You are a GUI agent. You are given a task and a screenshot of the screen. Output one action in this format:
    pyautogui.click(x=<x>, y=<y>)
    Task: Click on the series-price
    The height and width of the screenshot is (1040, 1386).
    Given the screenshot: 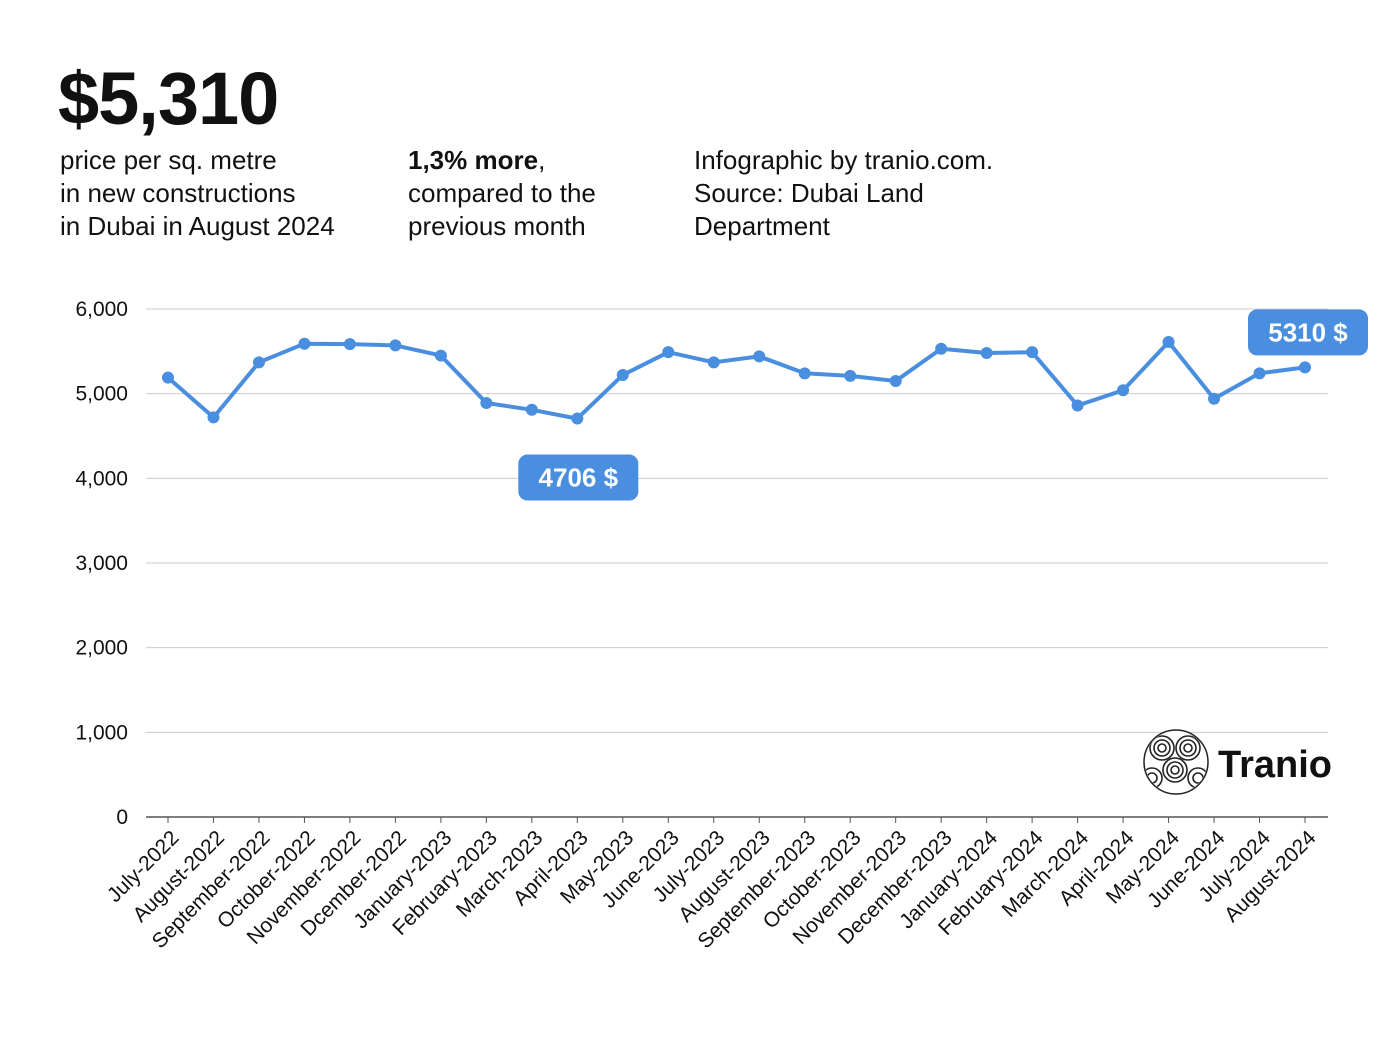 What is the action you would take?
    pyautogui.click(x=736, y=380)
    